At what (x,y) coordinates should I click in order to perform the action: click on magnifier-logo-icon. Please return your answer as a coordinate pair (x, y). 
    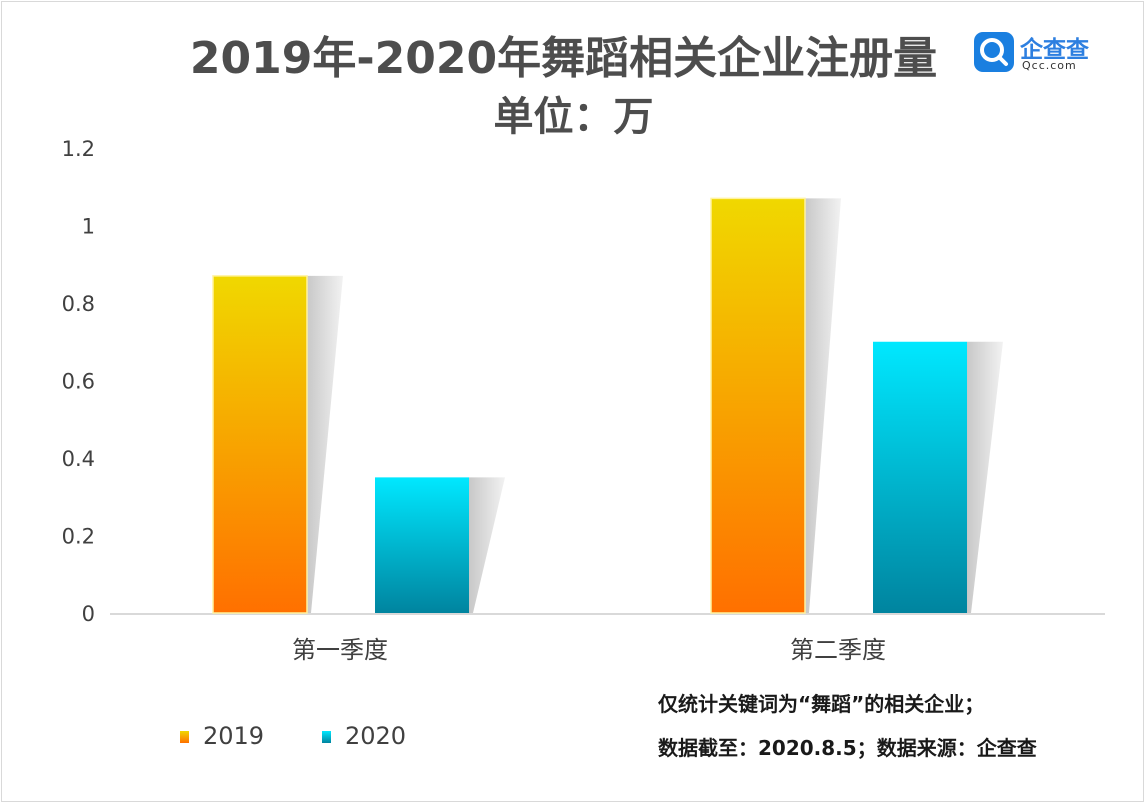
    Looking at the image, I should click on (994, 52).